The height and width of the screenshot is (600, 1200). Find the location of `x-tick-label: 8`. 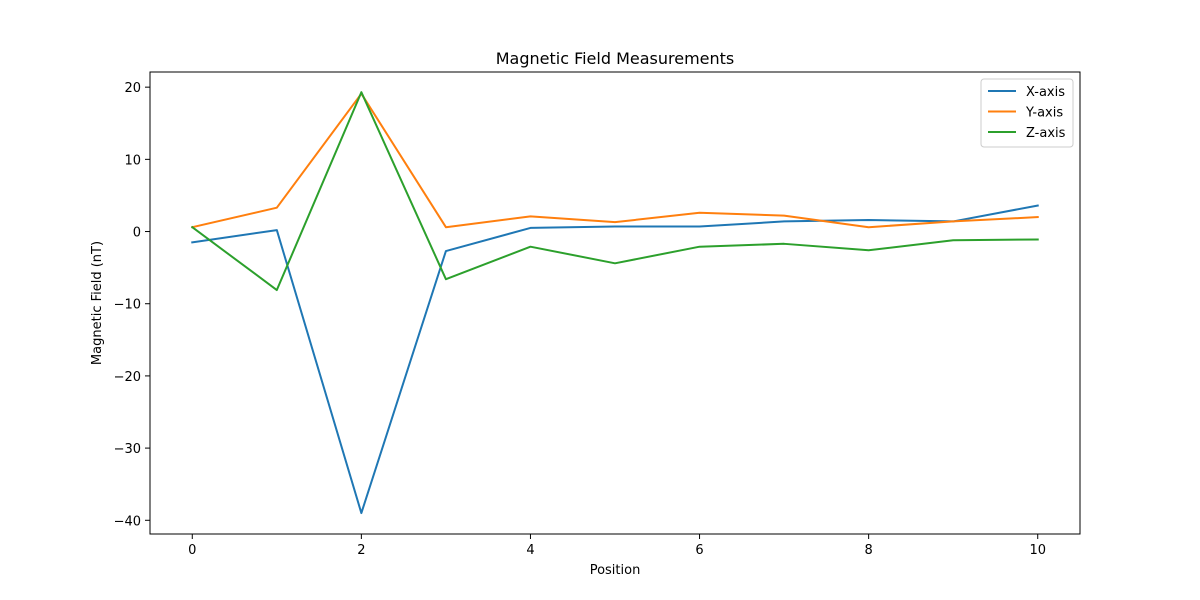

x-tick-label: 8 is located at coordinates (868, 550).